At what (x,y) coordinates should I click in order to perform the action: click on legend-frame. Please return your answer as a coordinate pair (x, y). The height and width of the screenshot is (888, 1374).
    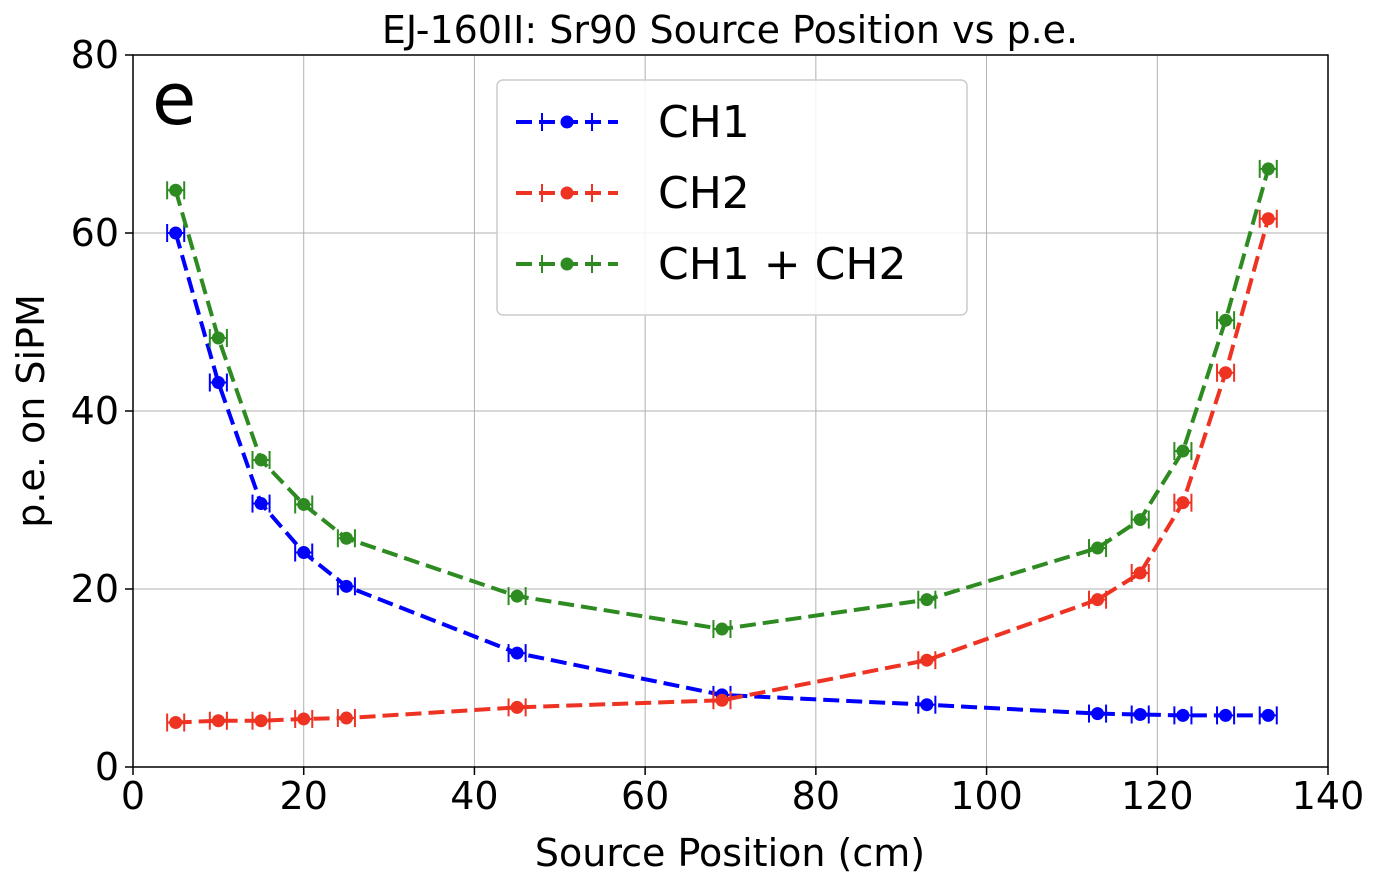
    Looking at the image, I should click on (732, 197).